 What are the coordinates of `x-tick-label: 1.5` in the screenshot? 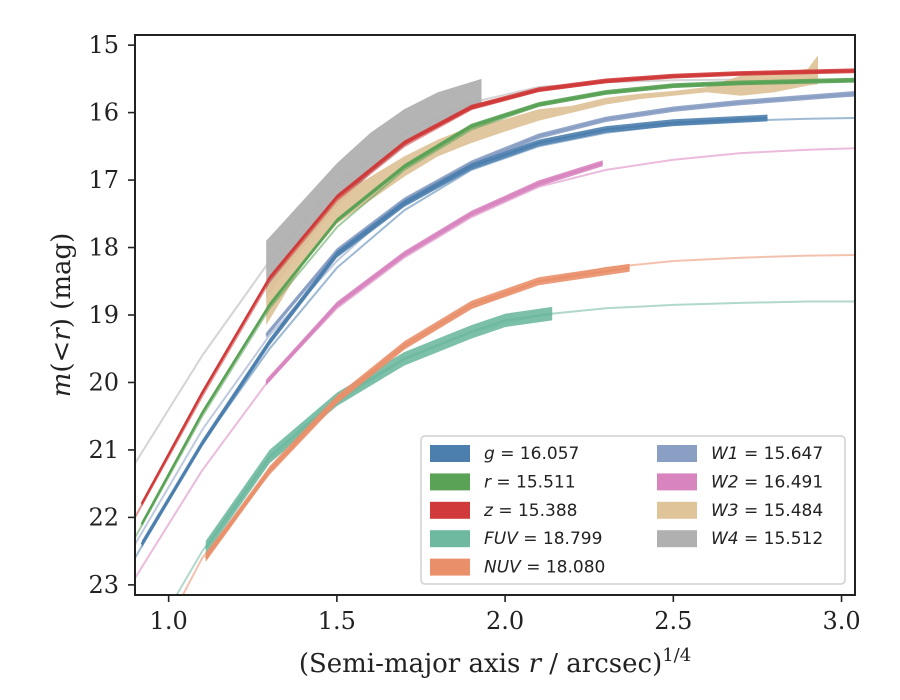 It's located at (337, 621).